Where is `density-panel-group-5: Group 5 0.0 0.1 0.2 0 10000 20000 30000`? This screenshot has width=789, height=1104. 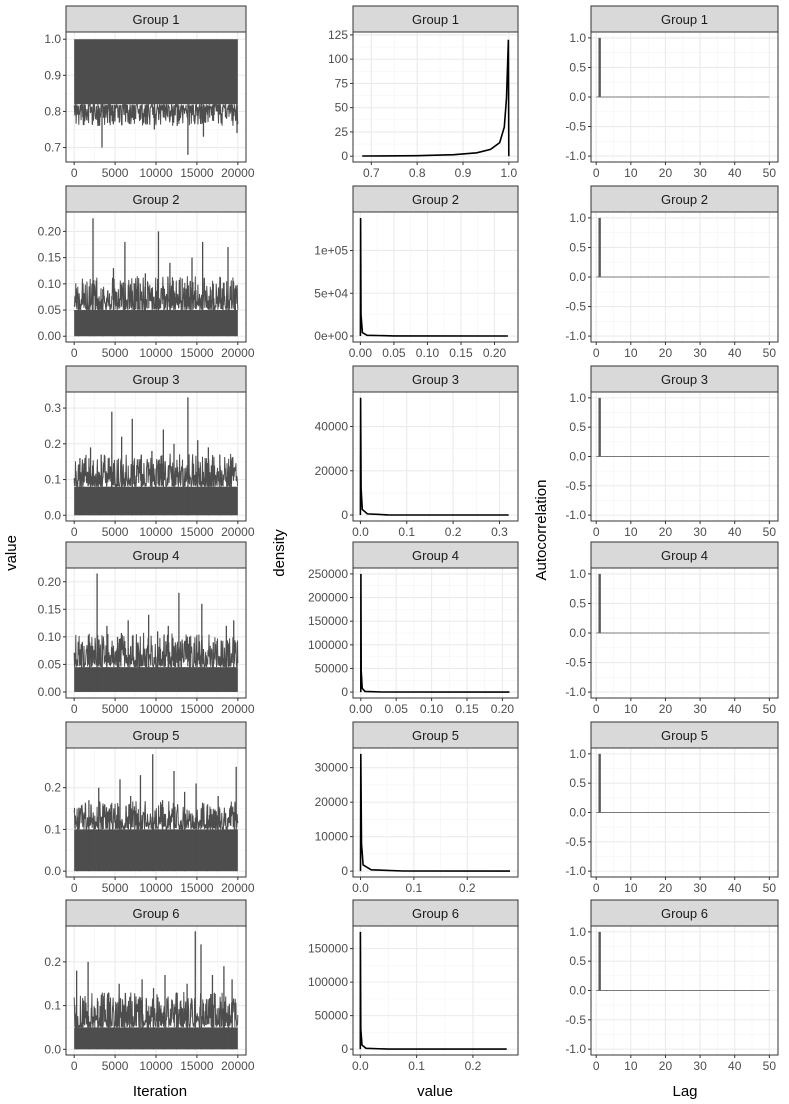
density-panel-group-5: Group 5 0.0 0.1 0.2 0 10000 20000 30000 is located at coordinates (417, 808).